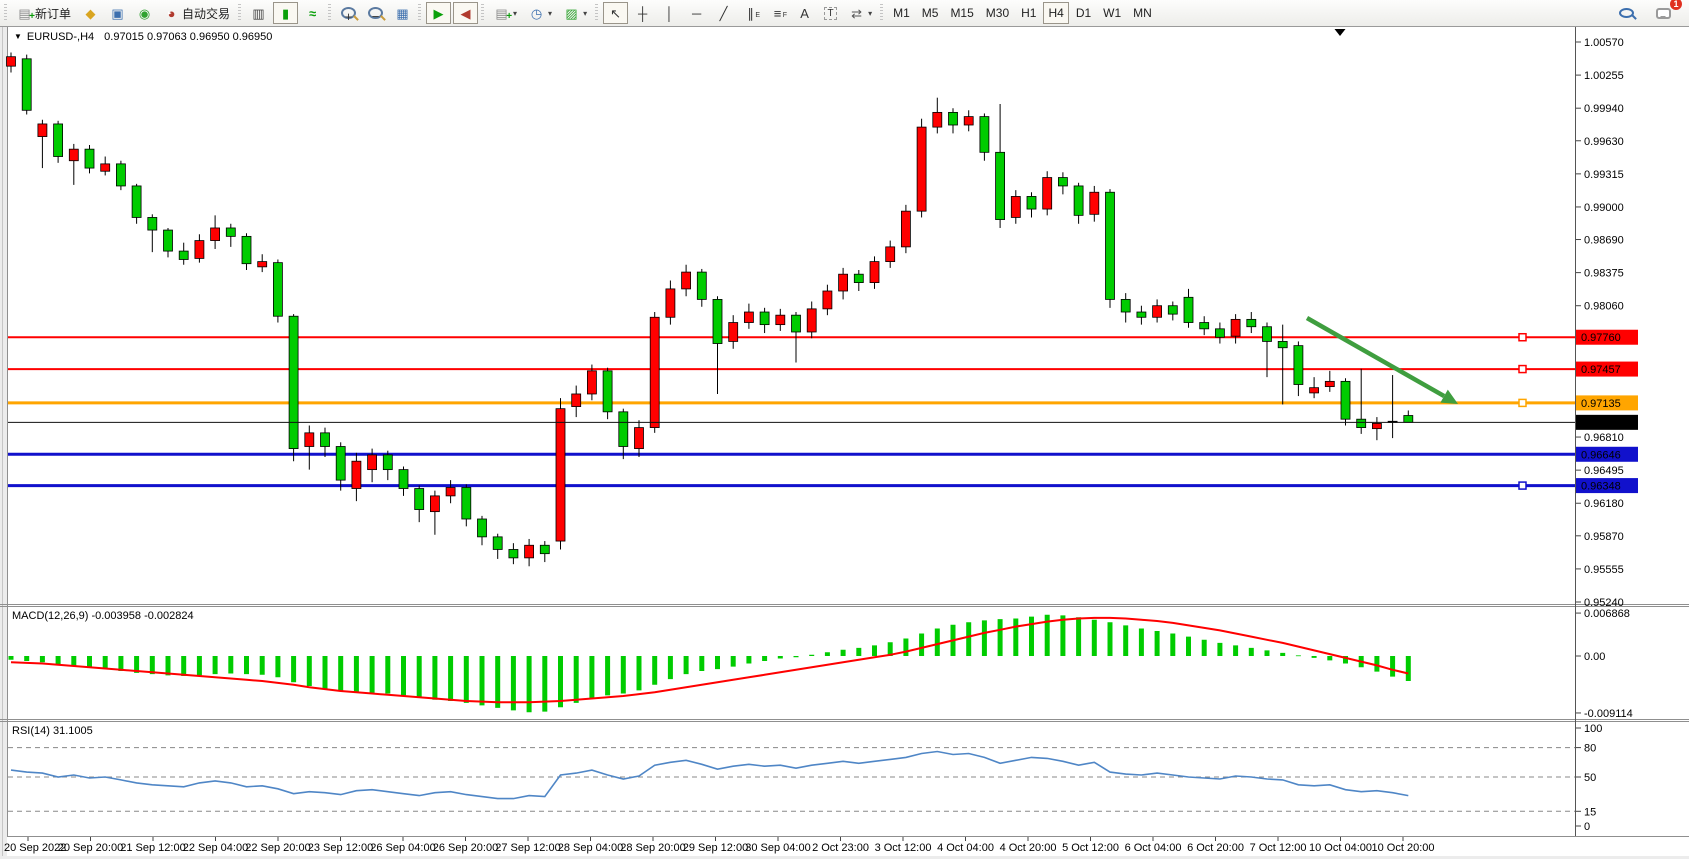 The image size is (1689, 859). Describe the element at coordinates (709, 663) in the screenshot. I see `macd-pane` at that location.